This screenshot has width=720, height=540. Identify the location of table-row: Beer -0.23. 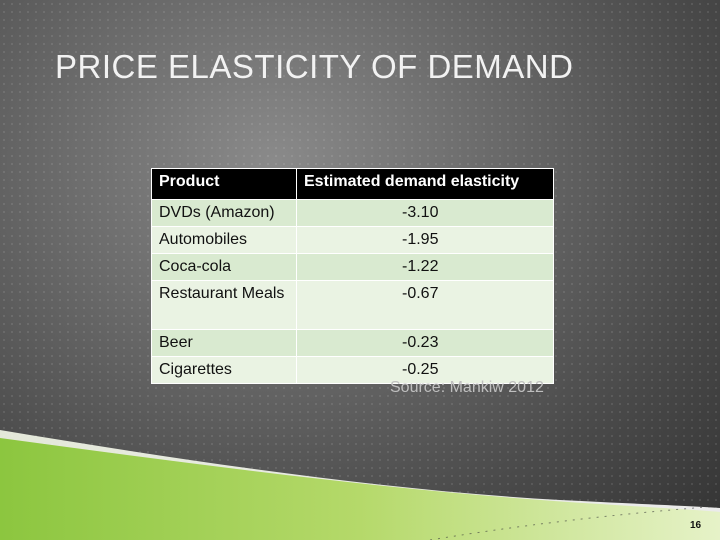
(352, 343).